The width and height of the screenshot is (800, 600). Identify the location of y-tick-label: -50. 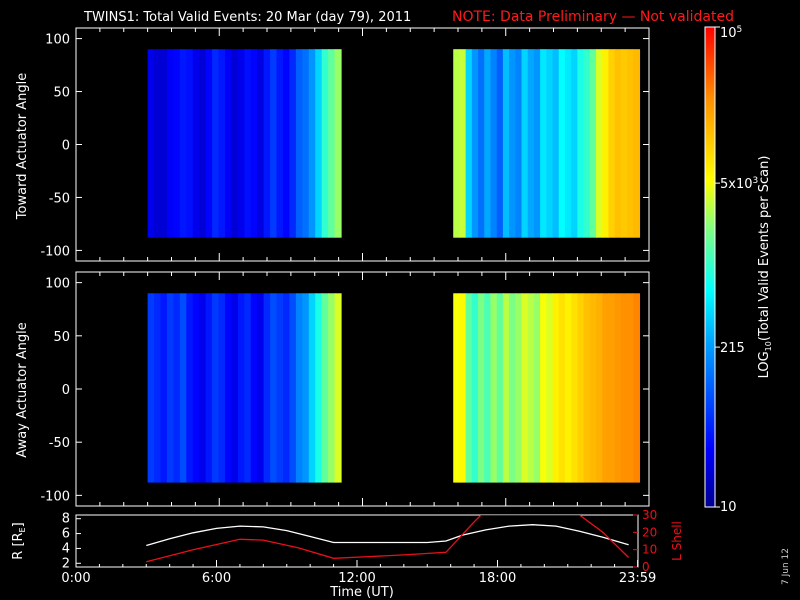
(59, 443).